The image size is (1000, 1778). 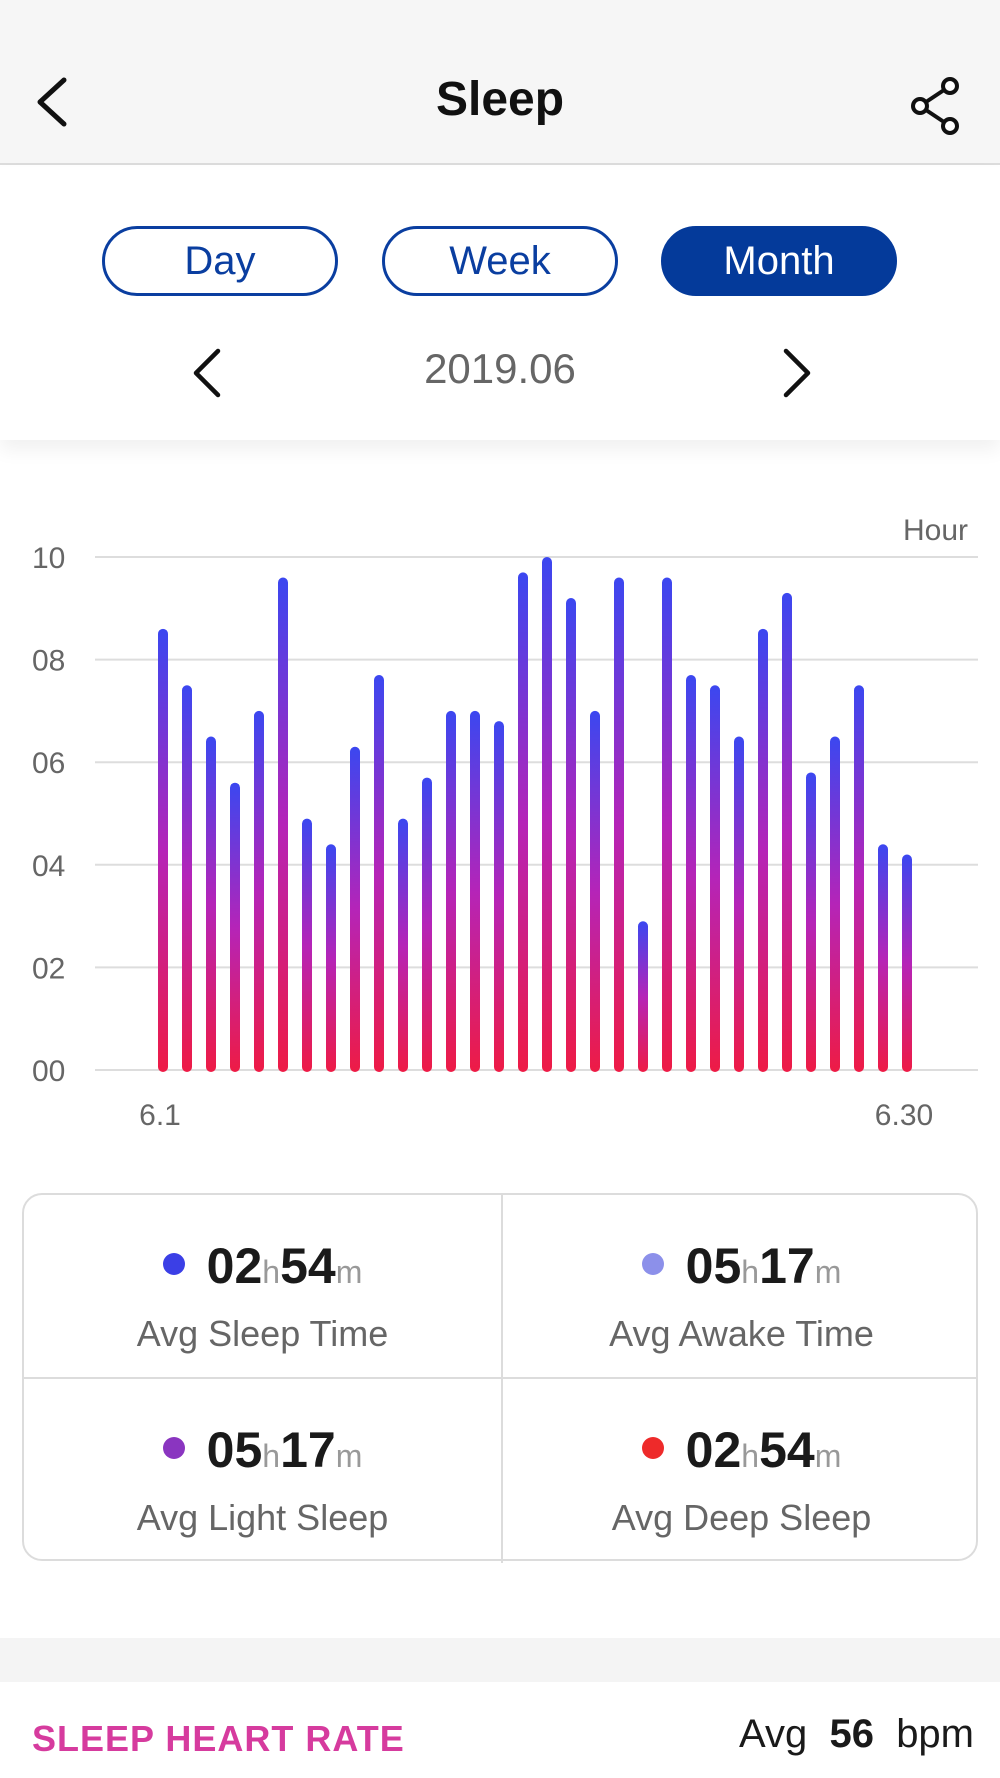 I want to click on stat-avg-light-sleep: 05h17m Avg Light Sleep, so click(x=262, y=1470).